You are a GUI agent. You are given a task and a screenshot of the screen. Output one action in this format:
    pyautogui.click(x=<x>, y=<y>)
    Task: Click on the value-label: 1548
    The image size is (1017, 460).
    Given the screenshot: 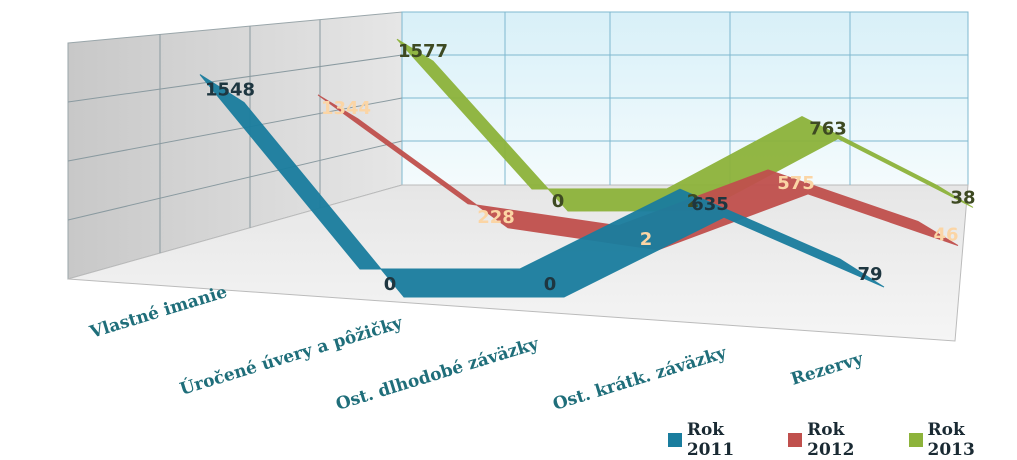 What is the action you would take?
    pyautogui.click(x=230, y=90)
    